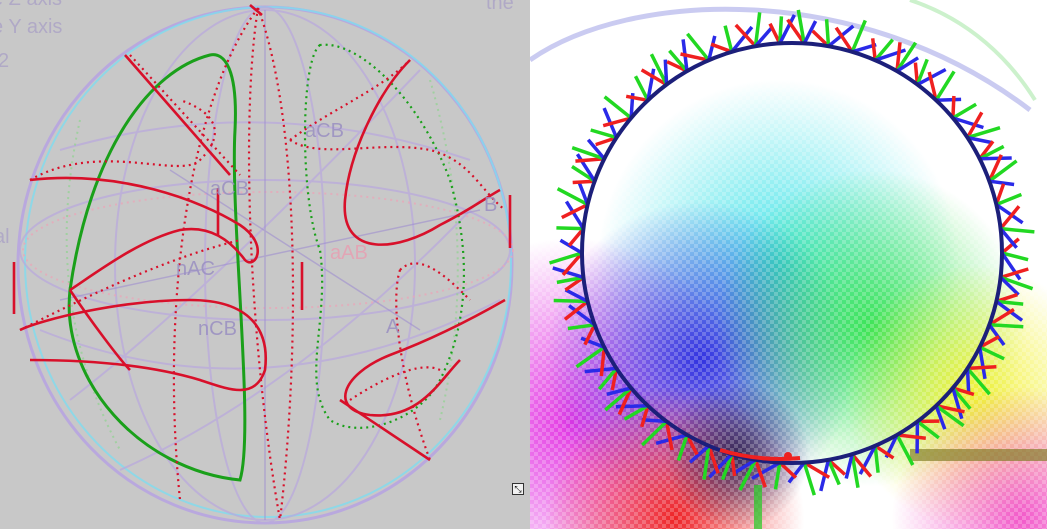 This screenshot has width=1047, height=529. I want to click on label-aCB: aCB, so click(324, 131).